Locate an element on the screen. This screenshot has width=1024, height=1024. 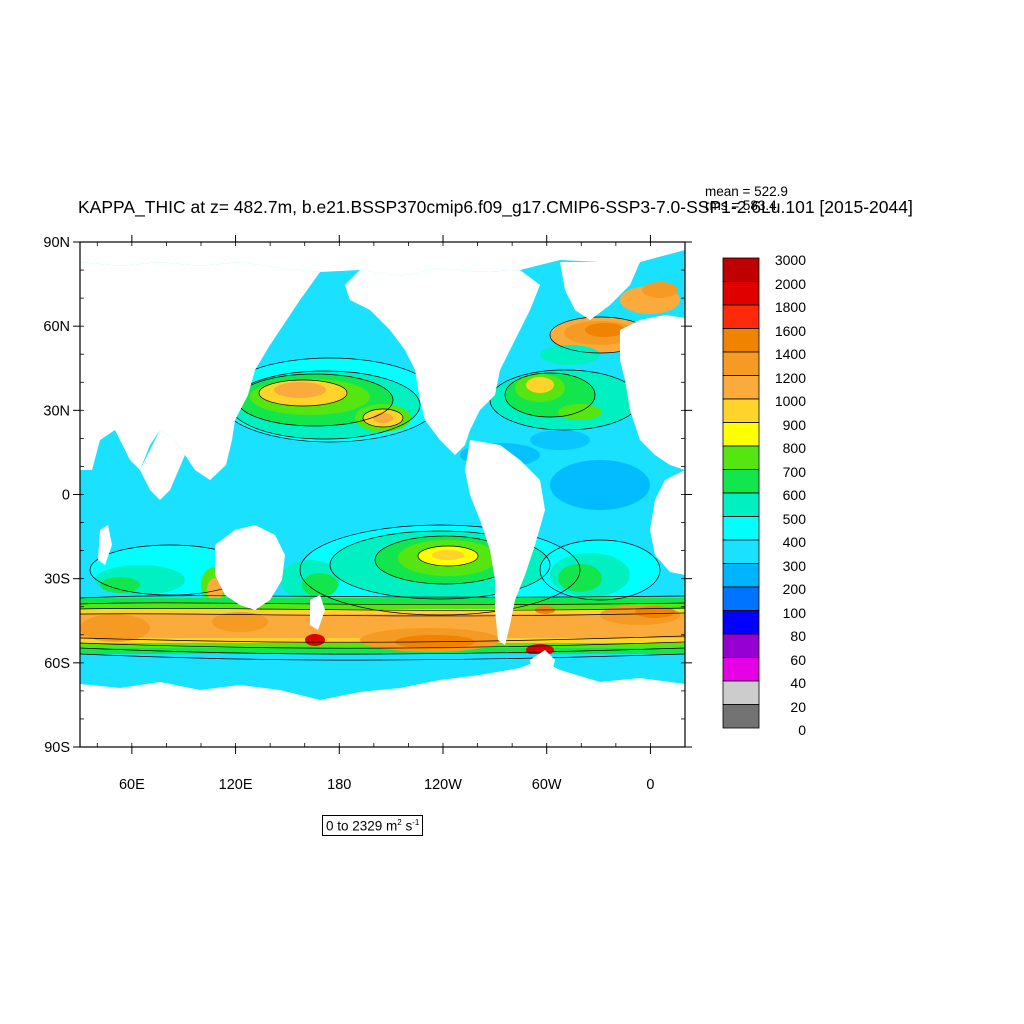
lon-tick-label: 120W is located at coordinates (443, 785).